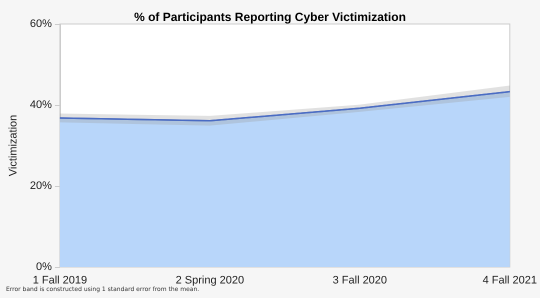 This screenshot has width=540, height=298. Describe the element at coordinates (41, 24) in the screenshot. I see `y-tick-label: 60%` at that location.